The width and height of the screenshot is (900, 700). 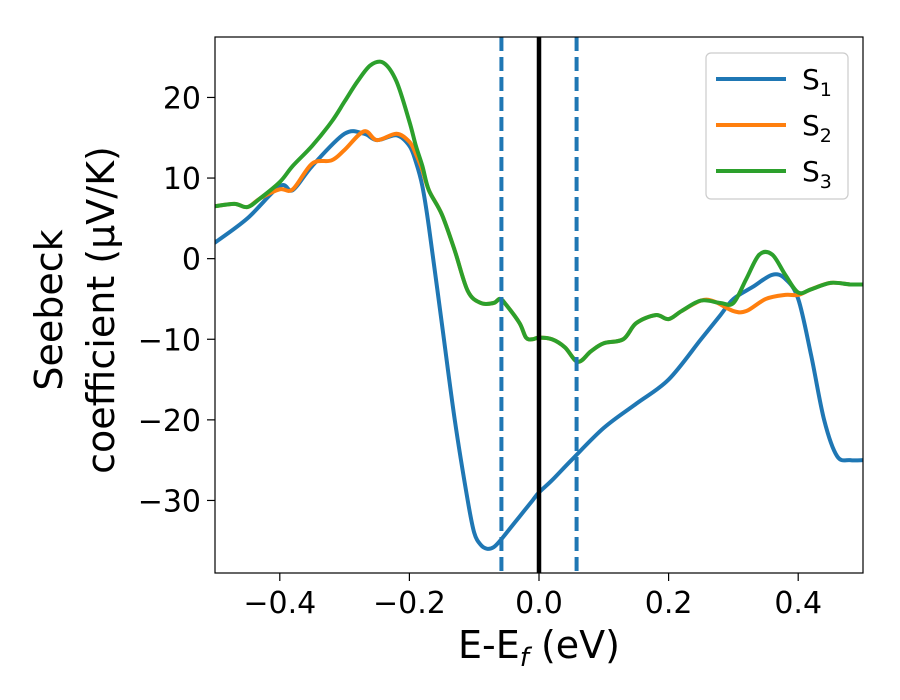 What do you see at coordinates (75, 310) in the screenshot?
I see `y-axis-label: Seebeck coefficient (μV/K)` at bounding box center [75, 310].